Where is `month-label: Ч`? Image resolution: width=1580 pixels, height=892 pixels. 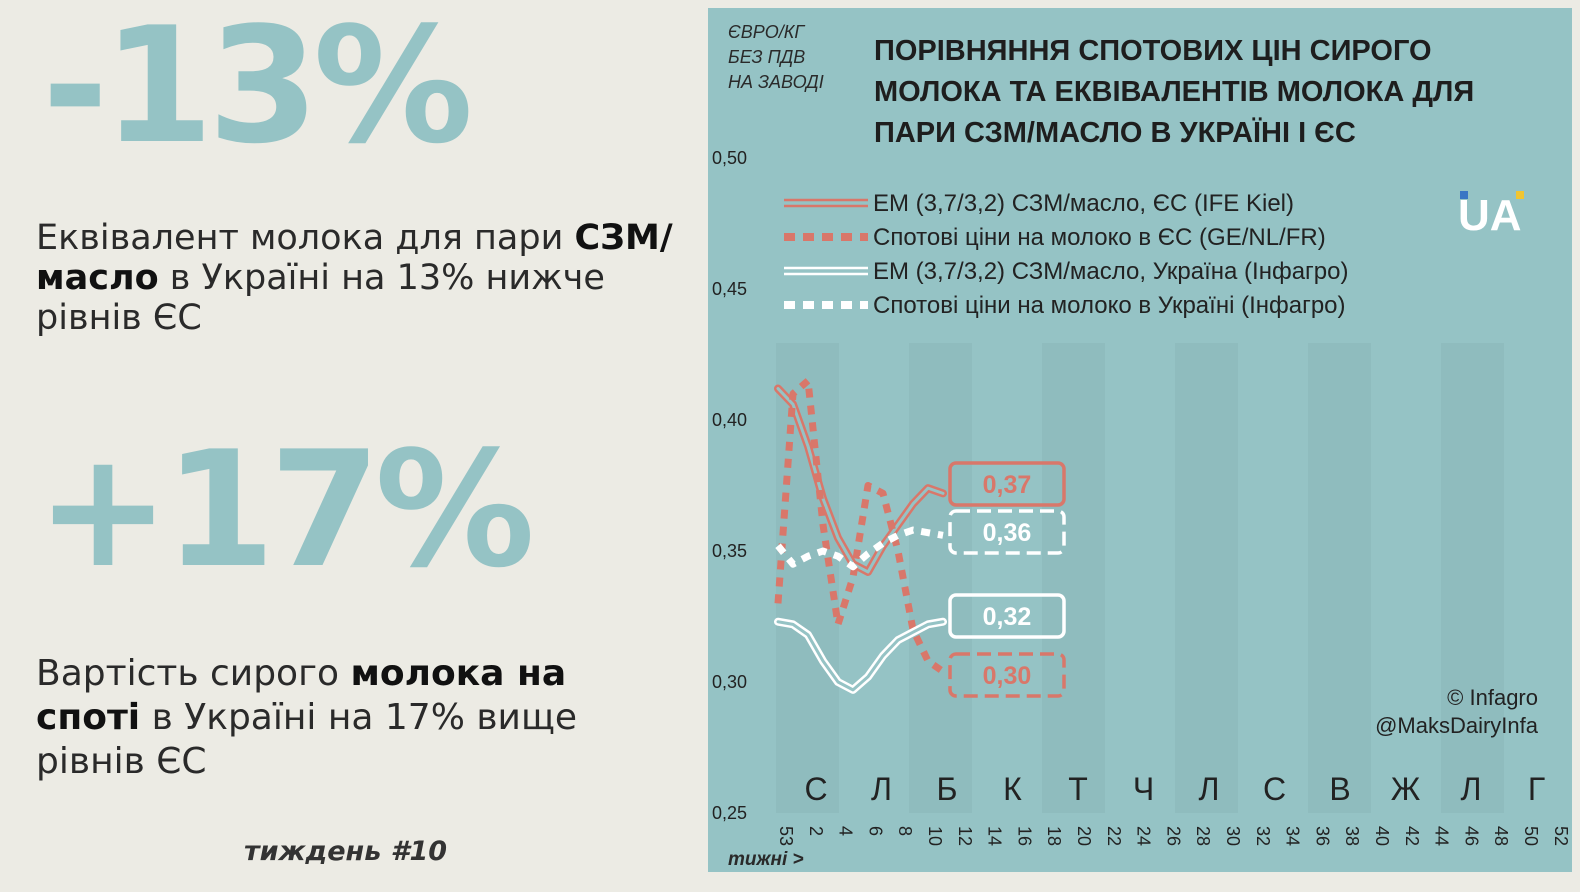
month-label: Ч is located at coordinates (1143, 789).